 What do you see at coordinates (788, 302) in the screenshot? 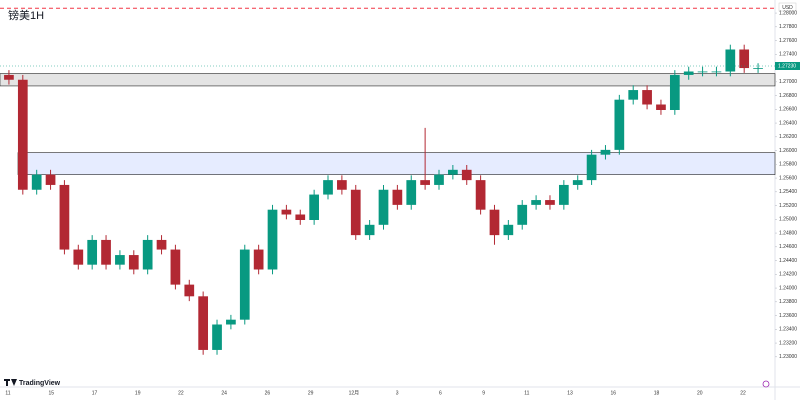
I see `y-tick-label: 1.23800` at bounding box center [788, 302].